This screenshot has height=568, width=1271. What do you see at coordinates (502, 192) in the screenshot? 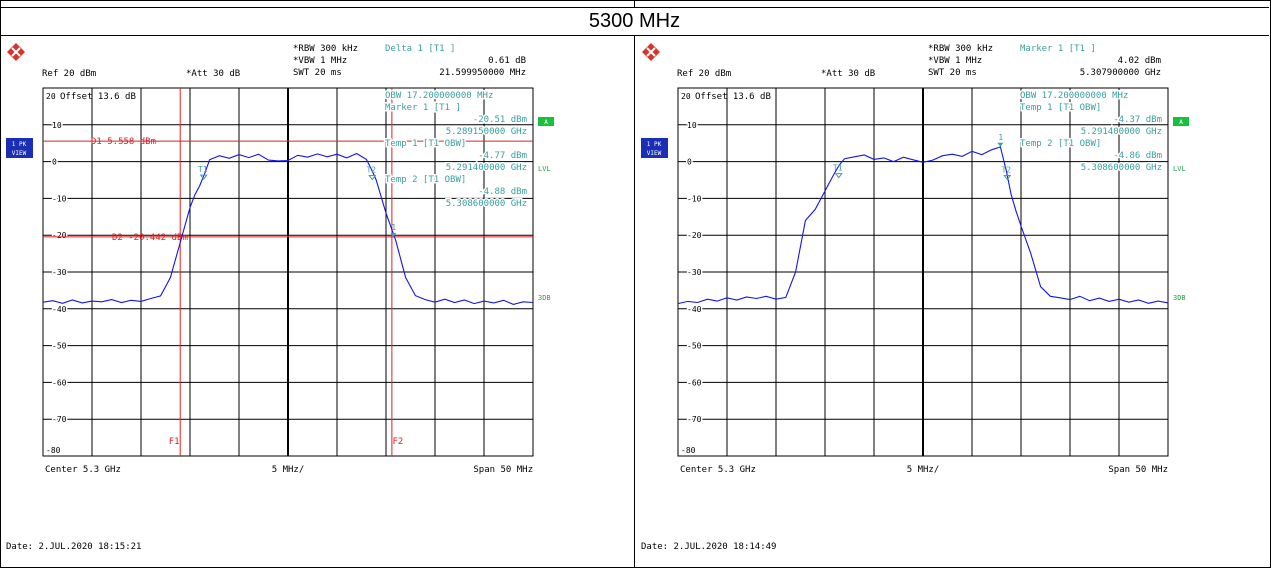
I see `marker-info-line: -4.88 dBm` at bounding box center [502, 192].